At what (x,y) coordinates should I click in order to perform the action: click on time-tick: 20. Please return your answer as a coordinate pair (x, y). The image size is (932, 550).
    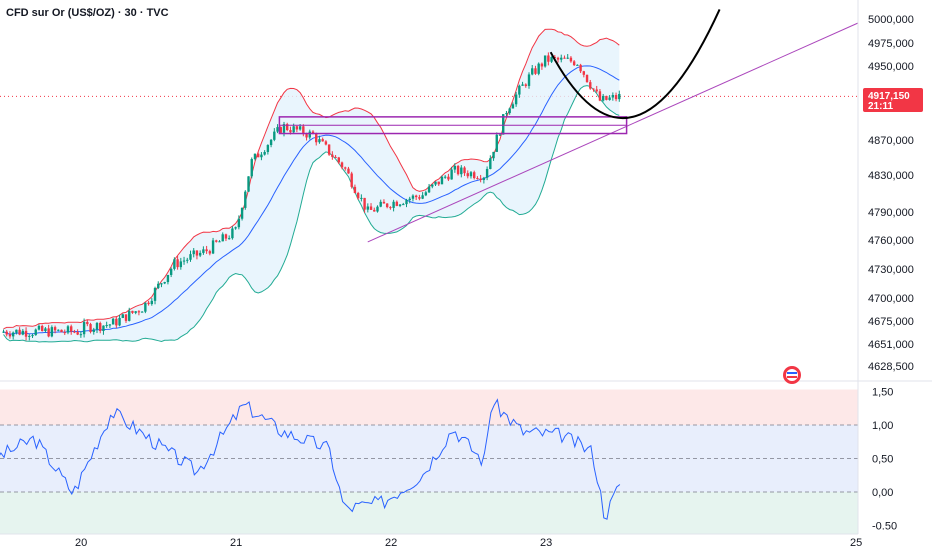
    Looking at the image, I should click on (81, 543).